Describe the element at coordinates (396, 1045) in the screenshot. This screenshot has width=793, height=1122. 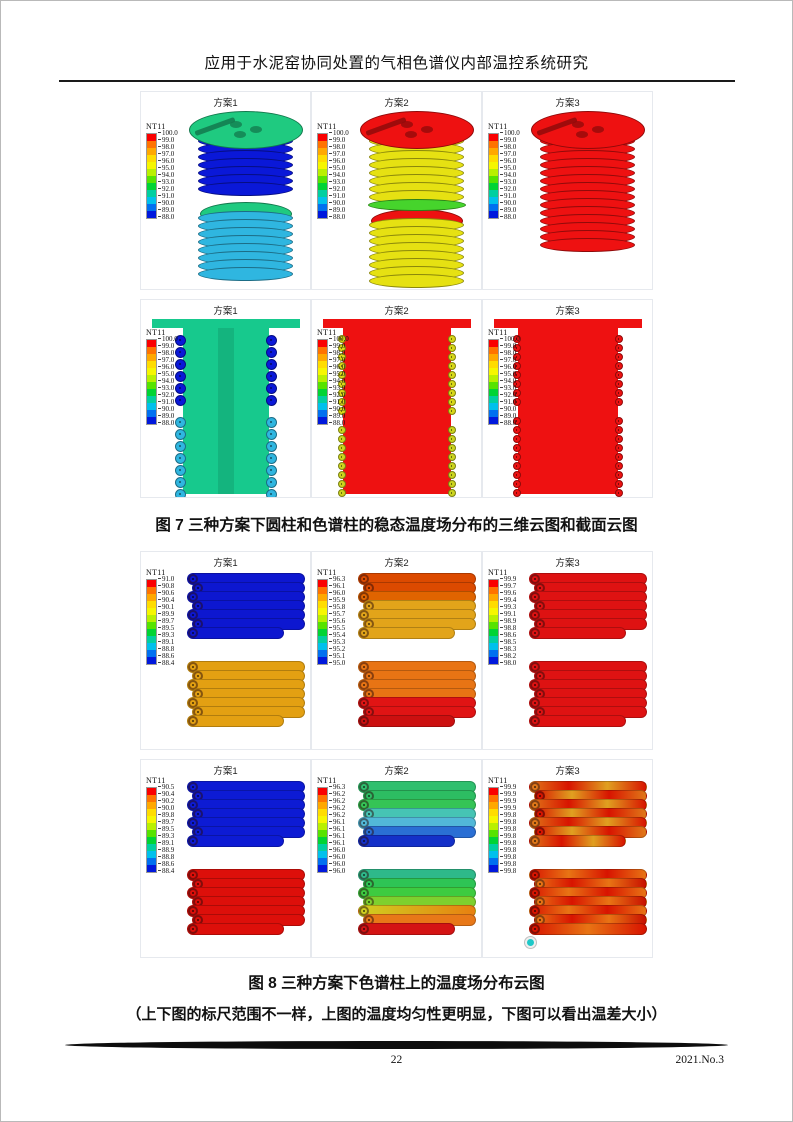
I see `footer-rule` at that location.